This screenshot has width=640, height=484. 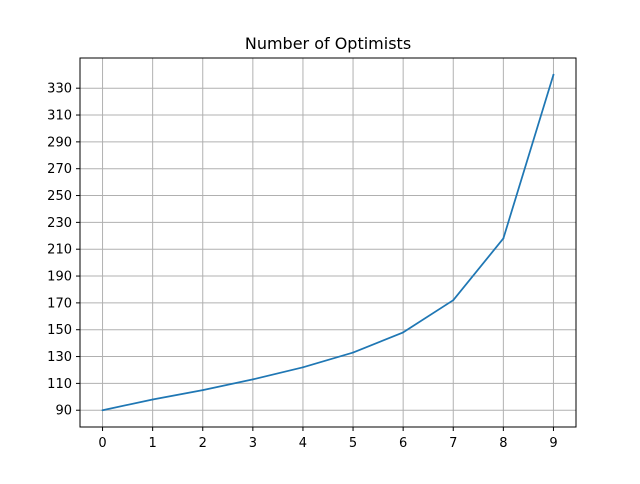 What do you see at coordinates (553, 443) in the screenshot?
I see `x-tick-label: 9` at bounding box center [553, 443].